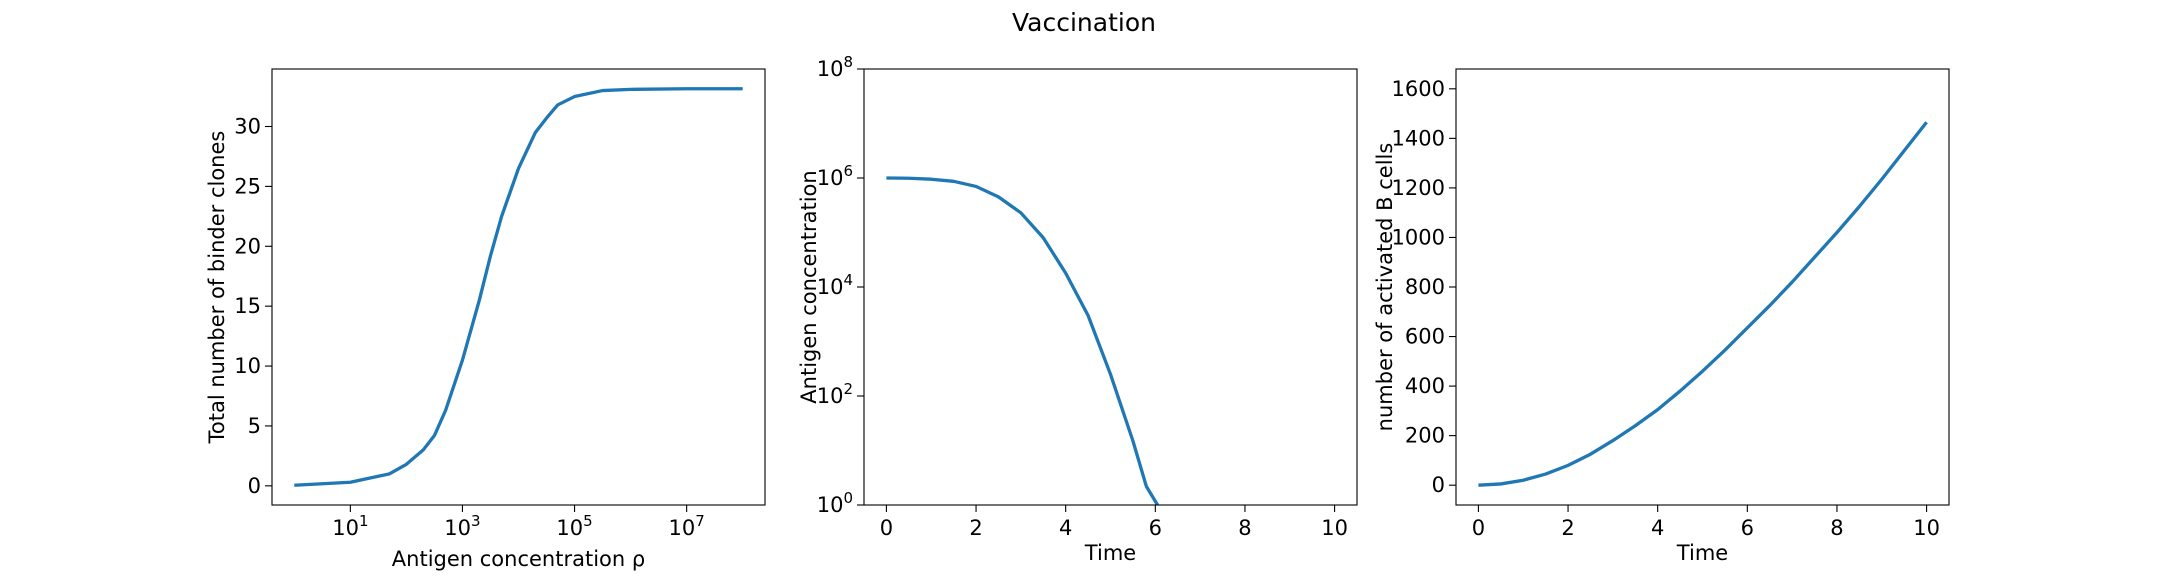  I want to click on y-tick-label: 10, so click(247, 366).